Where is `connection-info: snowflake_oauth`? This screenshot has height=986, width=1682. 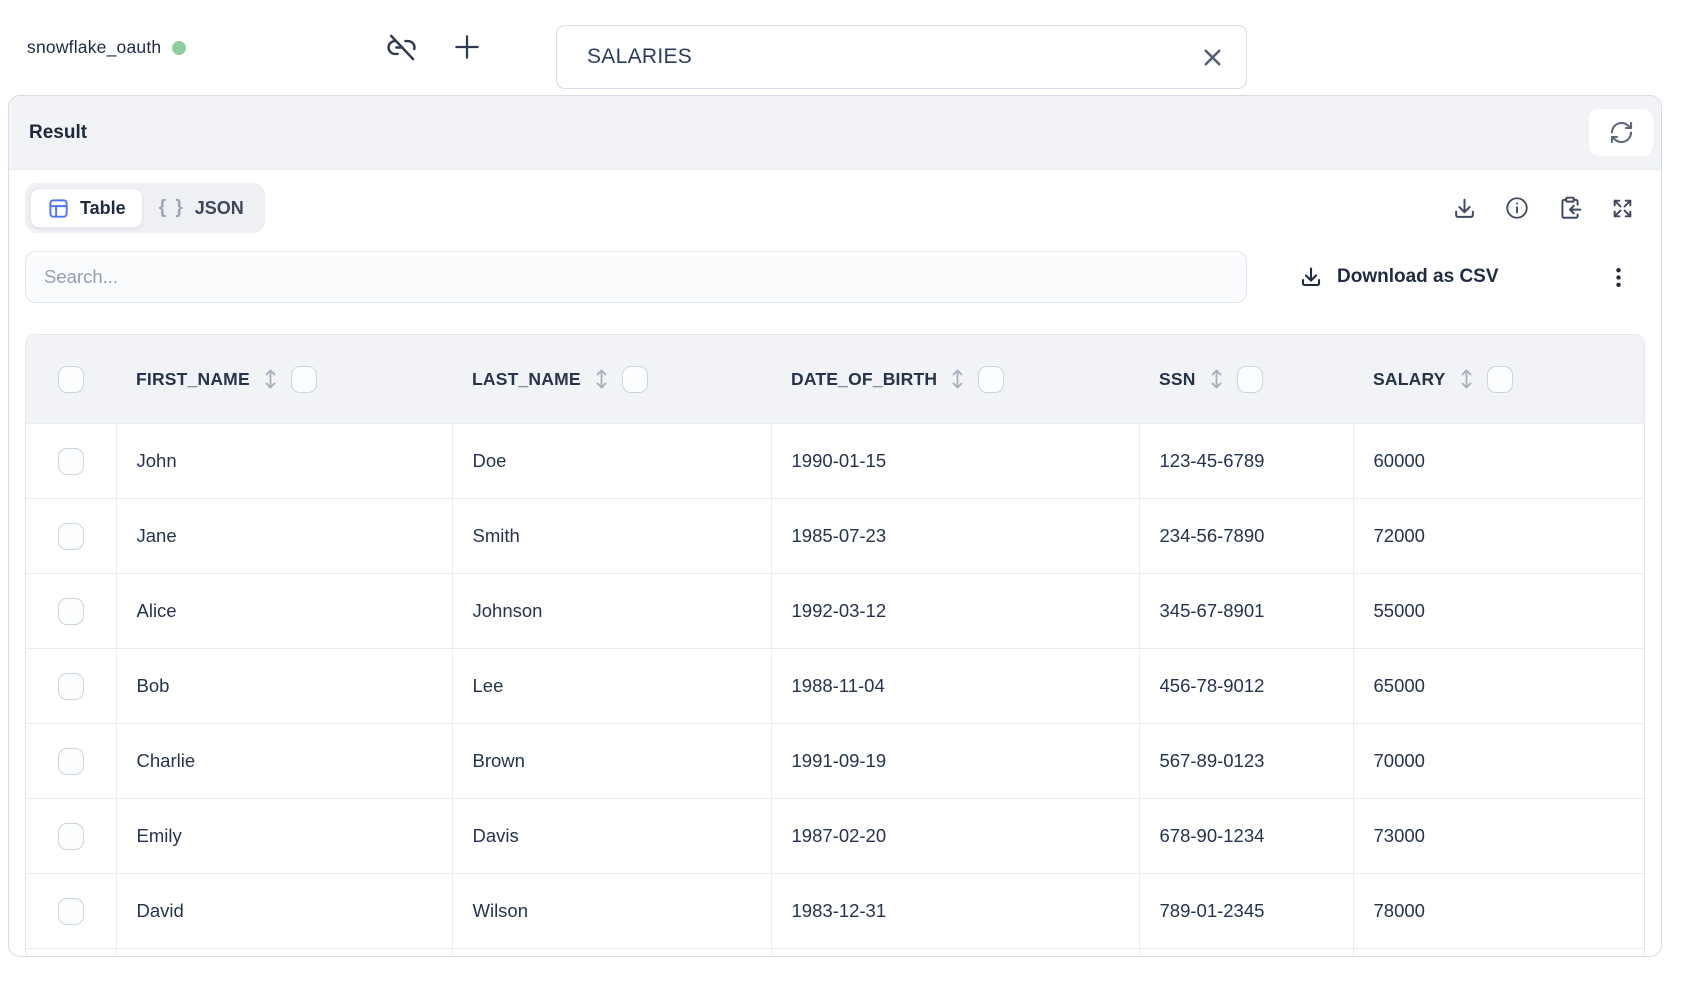
connection-info: snowflake_oauth is located at coordinates (107, 47).